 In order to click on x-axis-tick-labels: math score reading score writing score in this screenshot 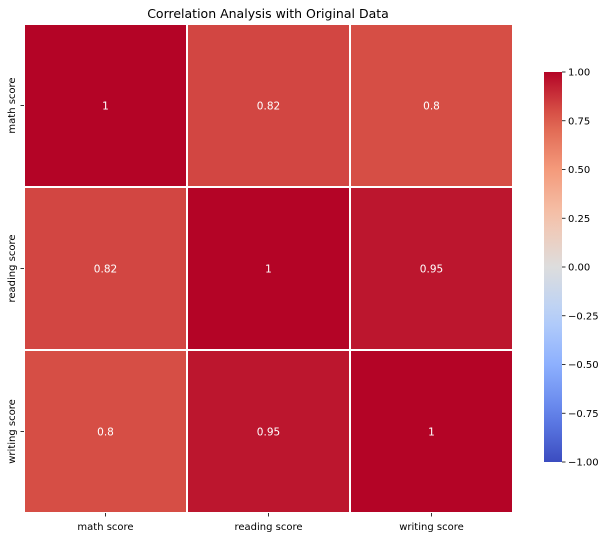, I will do `click(270, 523)`.